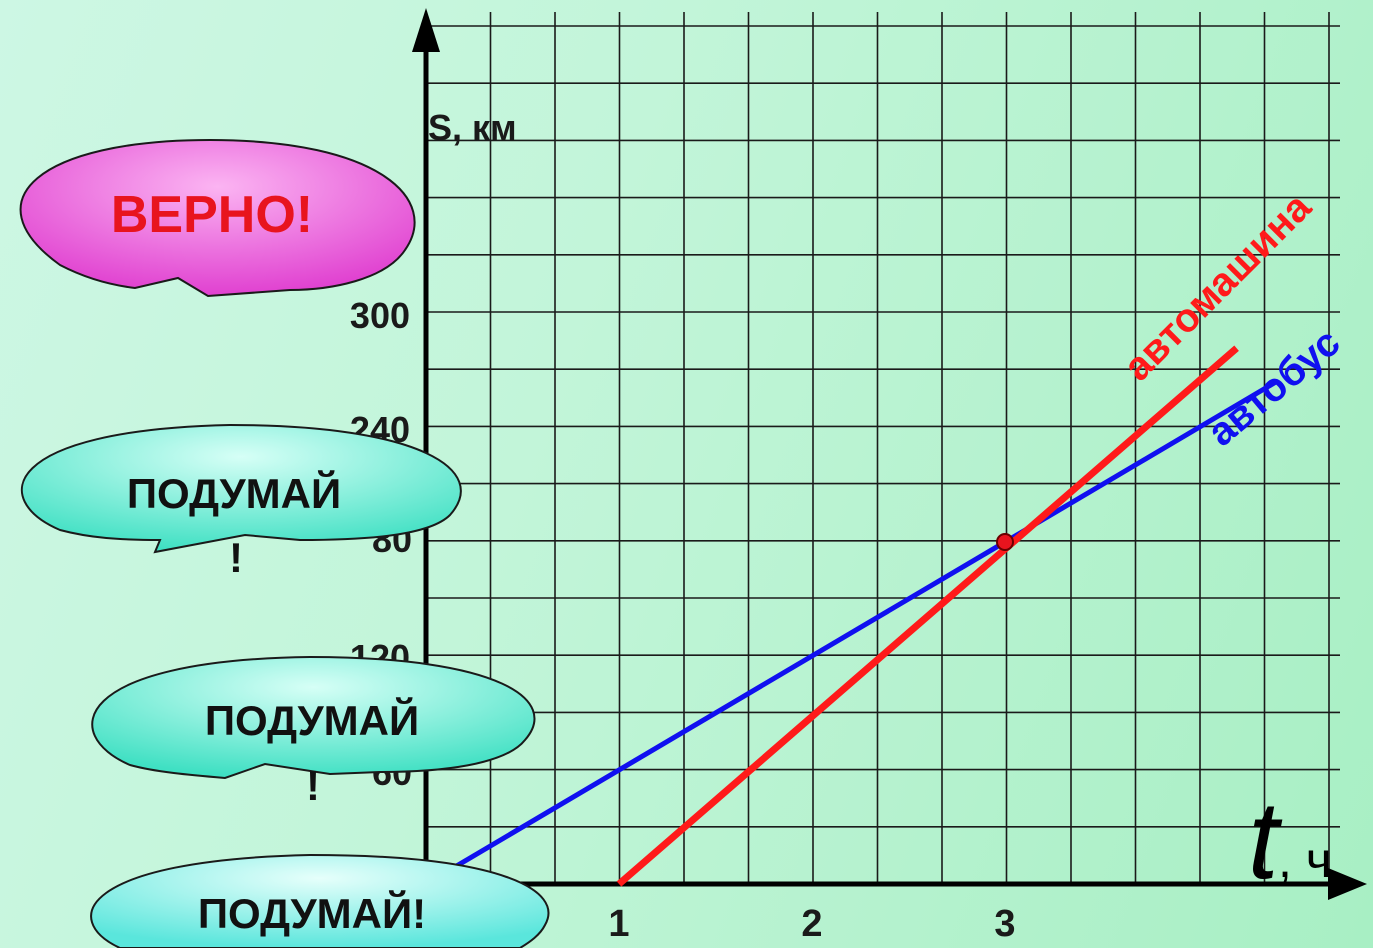 The height and width of the screenshot is (948, 1373). I want to click on intersection-point, so click(1005, 542).